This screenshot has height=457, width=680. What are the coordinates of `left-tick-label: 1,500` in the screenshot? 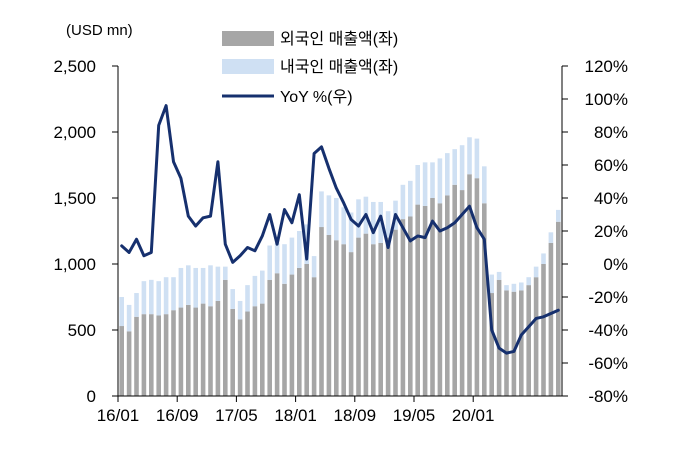 It's located at (74, 198).